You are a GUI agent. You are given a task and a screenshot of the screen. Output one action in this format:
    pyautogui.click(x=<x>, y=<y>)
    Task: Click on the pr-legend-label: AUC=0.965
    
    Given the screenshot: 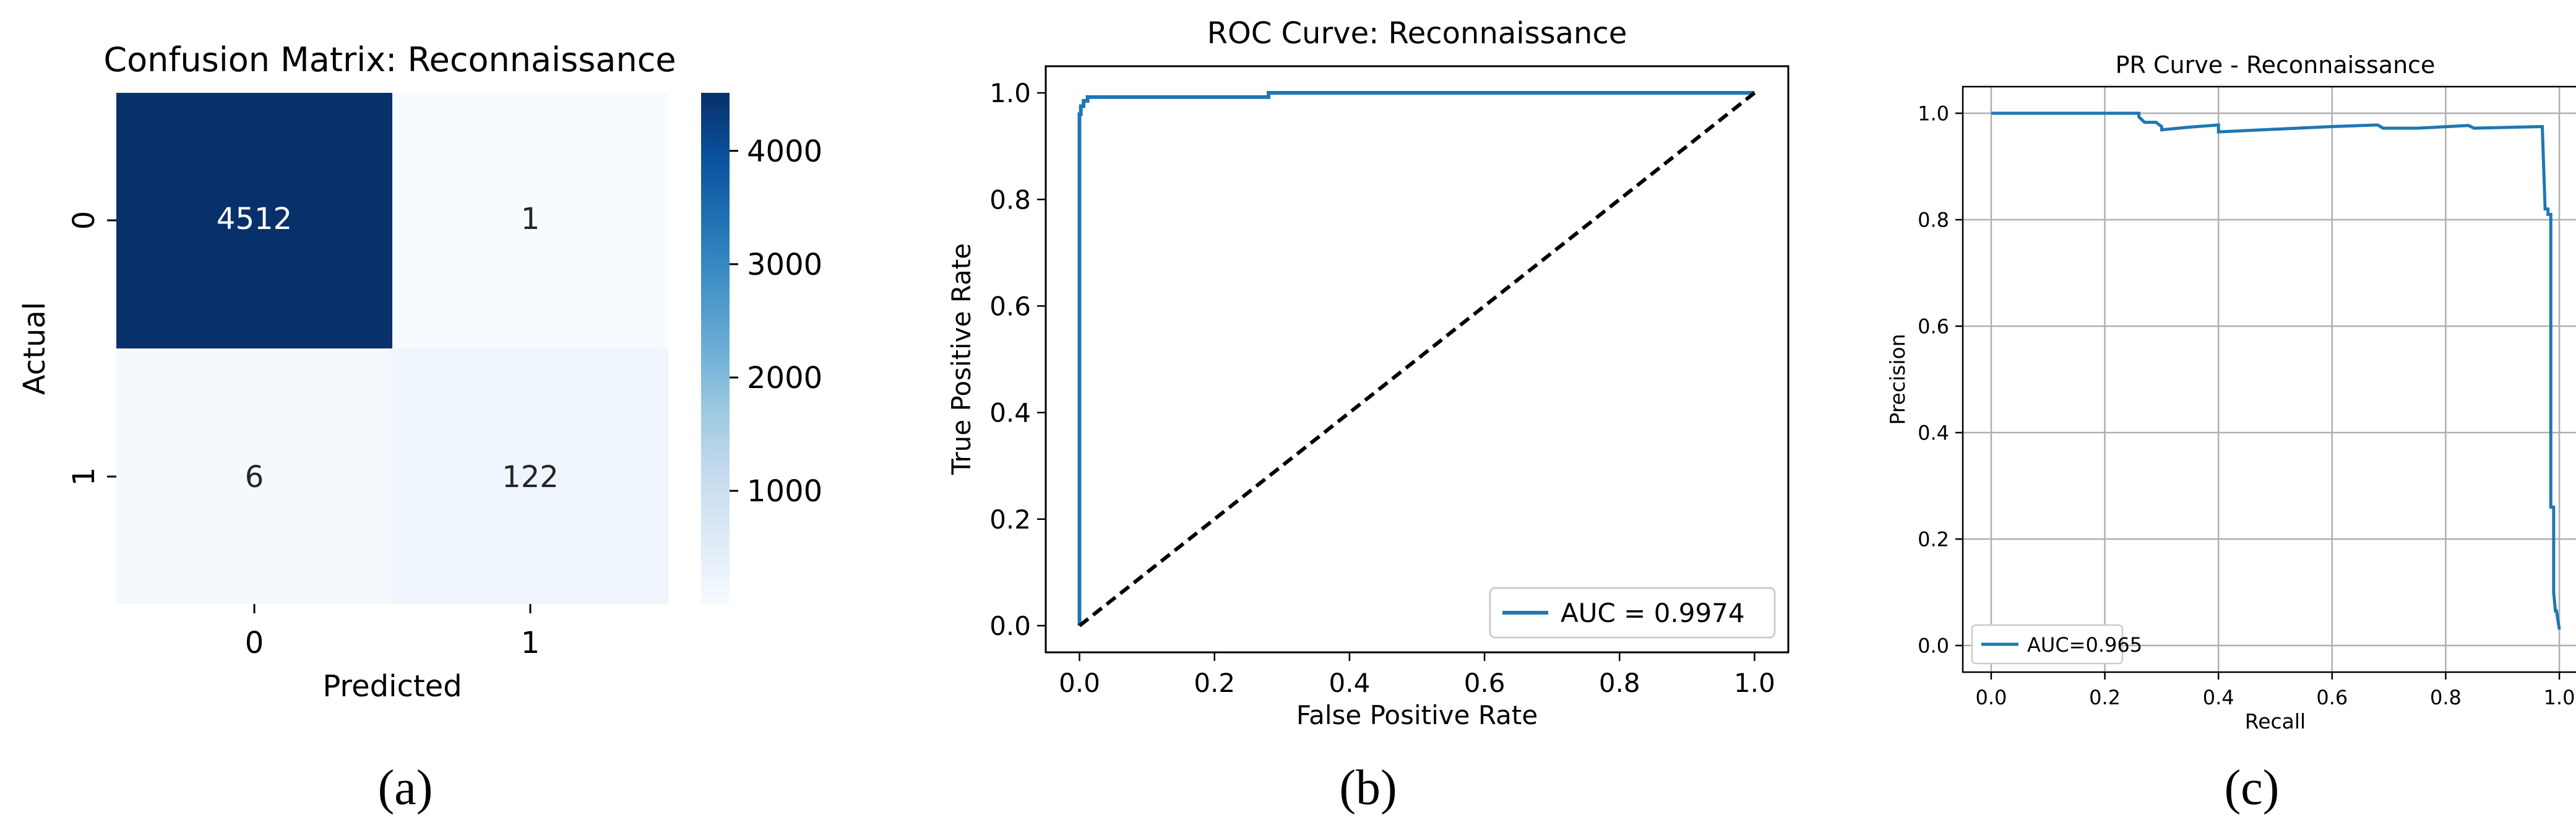 What is the action you would take?
    pyautogui.click(x=2084, y=645)
    